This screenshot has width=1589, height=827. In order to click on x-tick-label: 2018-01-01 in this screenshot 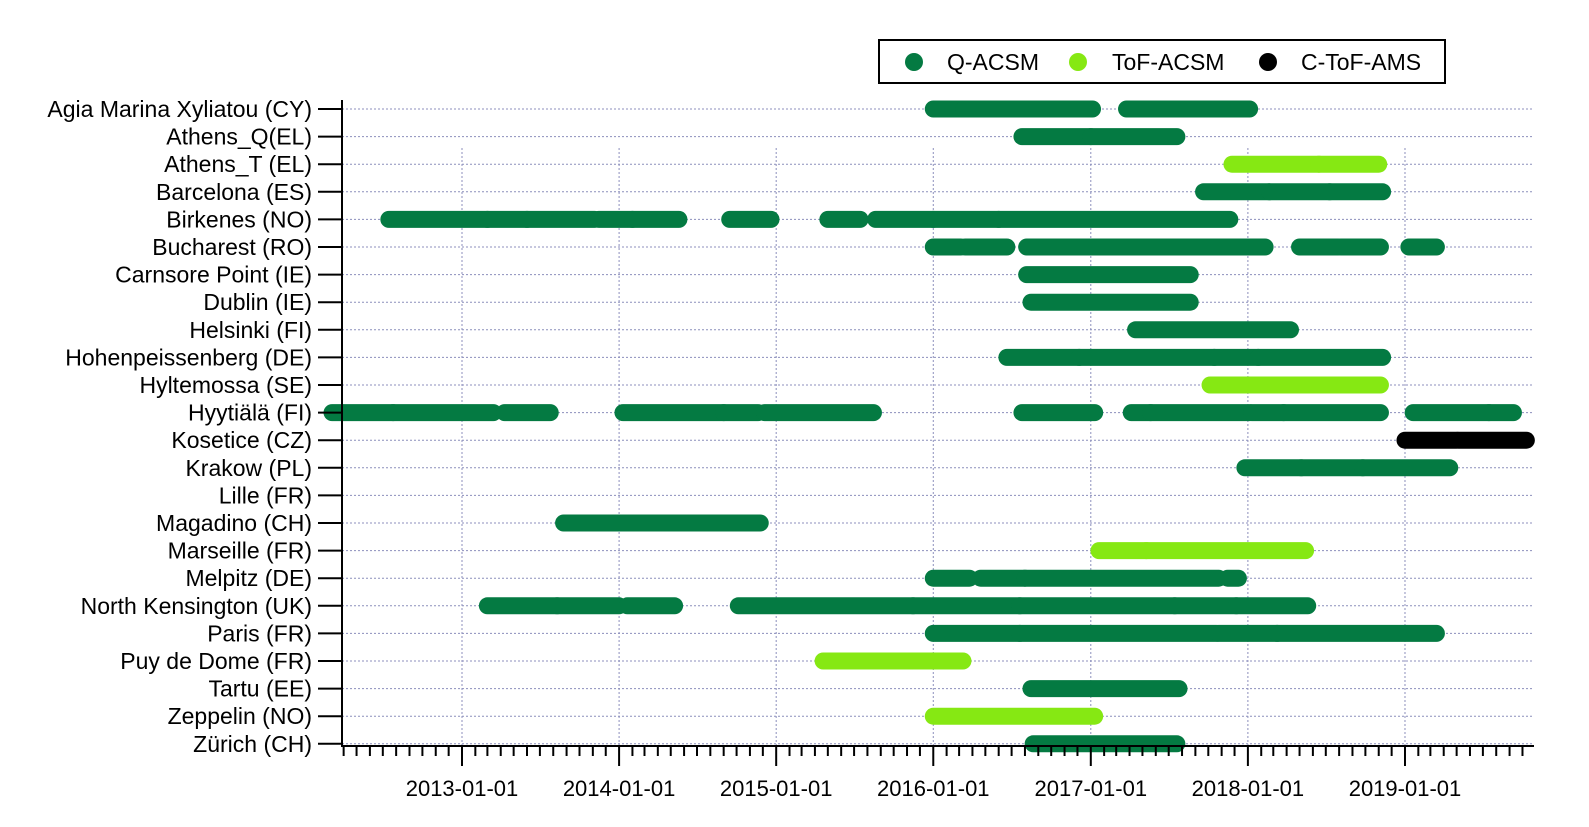, I will do `click(1248, 788)`.